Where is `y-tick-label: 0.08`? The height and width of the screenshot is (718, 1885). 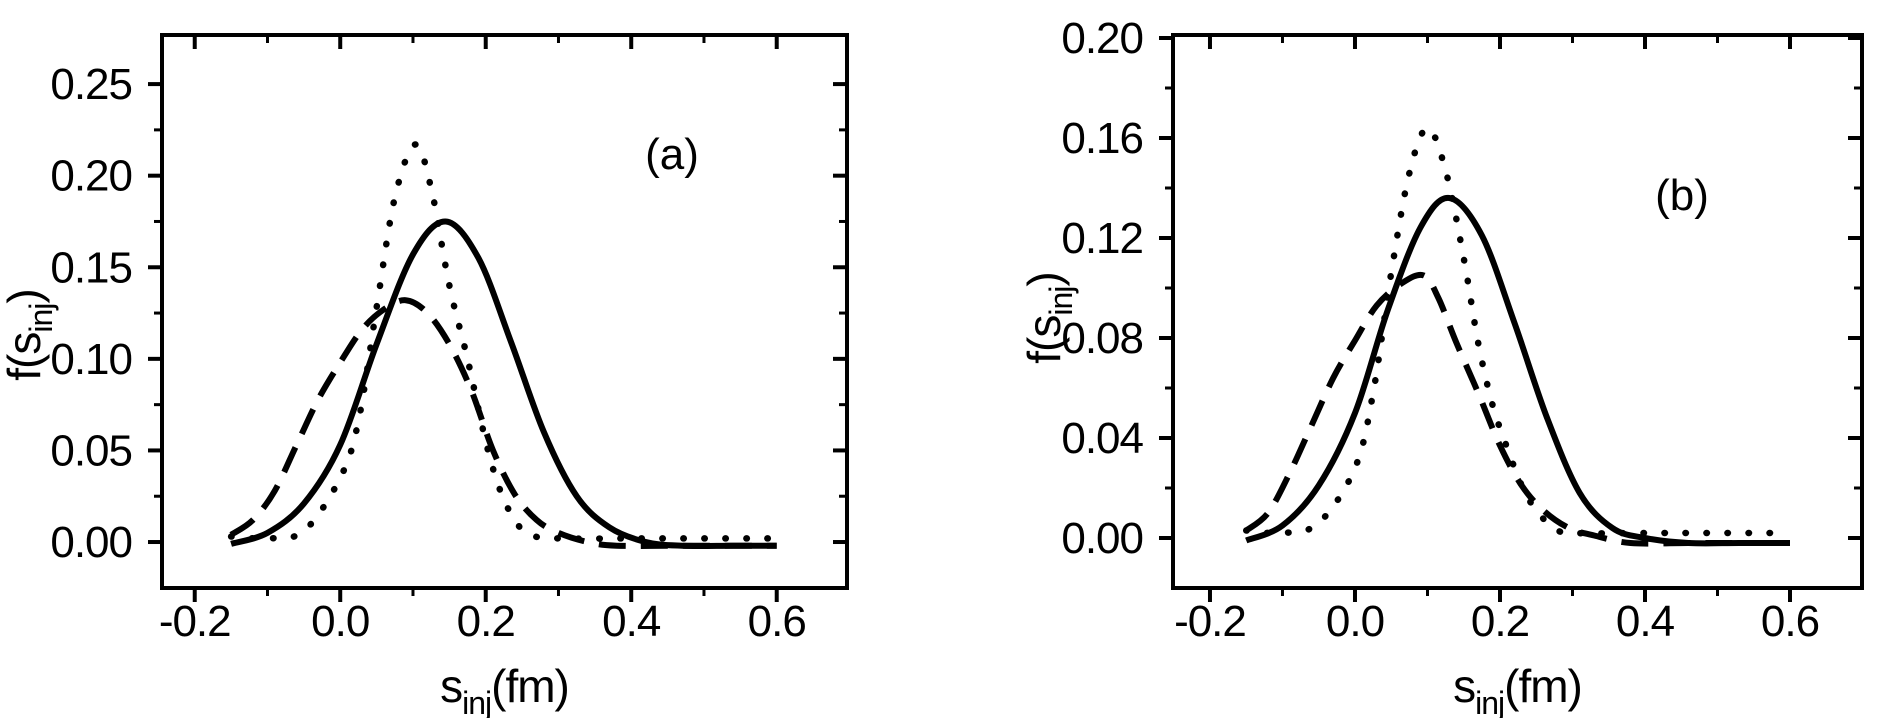
y-tick-label: 0.08 is located at coordinates (1102, 338).